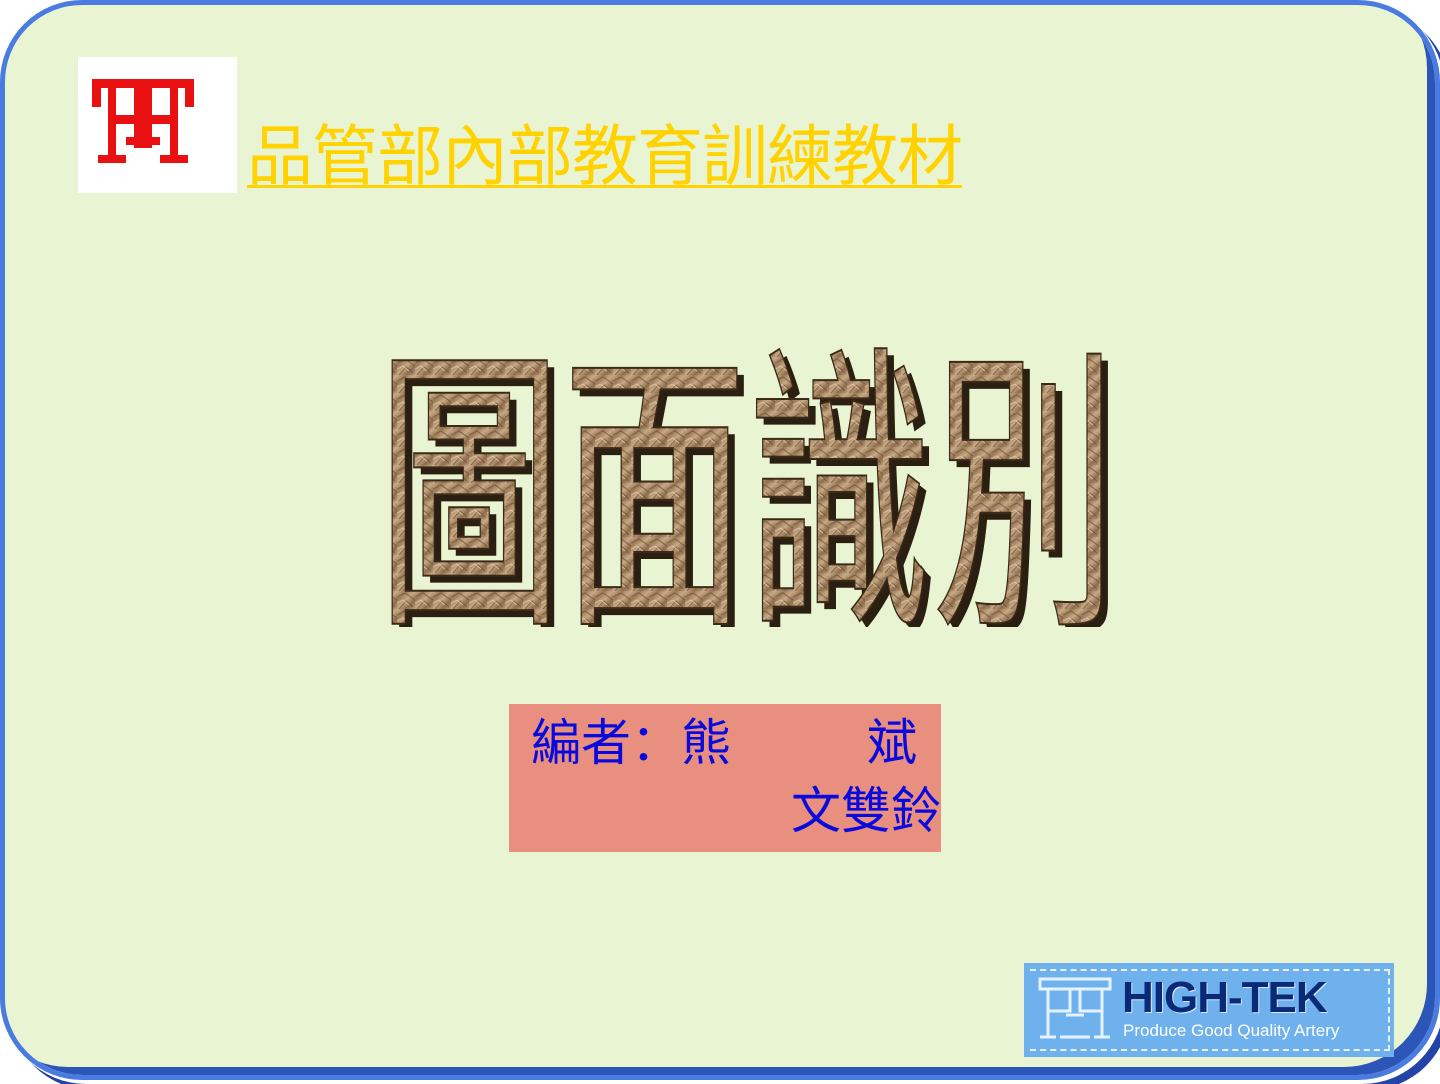  I want to click on high-tek-logo-icon, so click(1075, 1008).